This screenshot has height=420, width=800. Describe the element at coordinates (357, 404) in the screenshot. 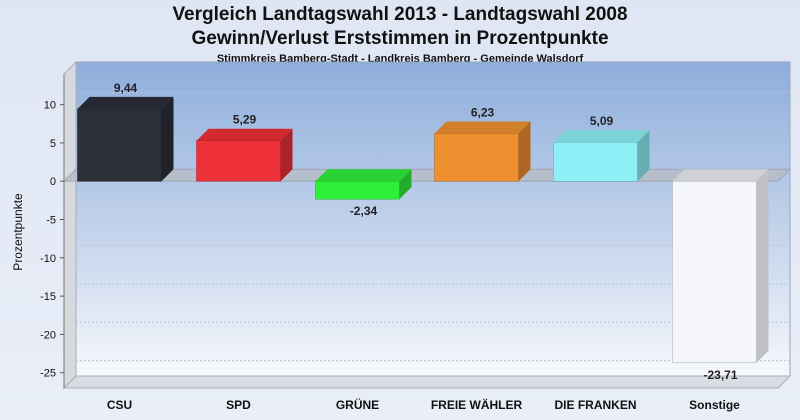

I see `x-category-label: GRÜNE` at that location.